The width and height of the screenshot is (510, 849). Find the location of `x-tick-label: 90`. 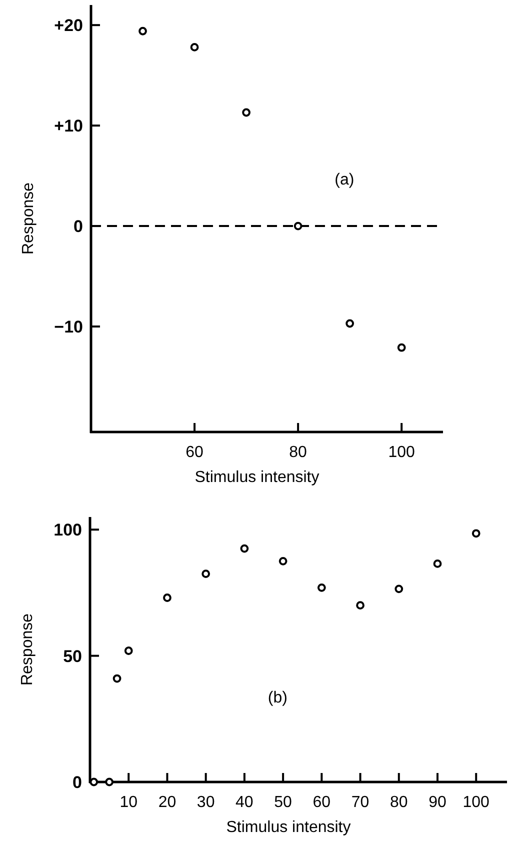

x-tick-label: 90 is located at coordinates (437, 802).